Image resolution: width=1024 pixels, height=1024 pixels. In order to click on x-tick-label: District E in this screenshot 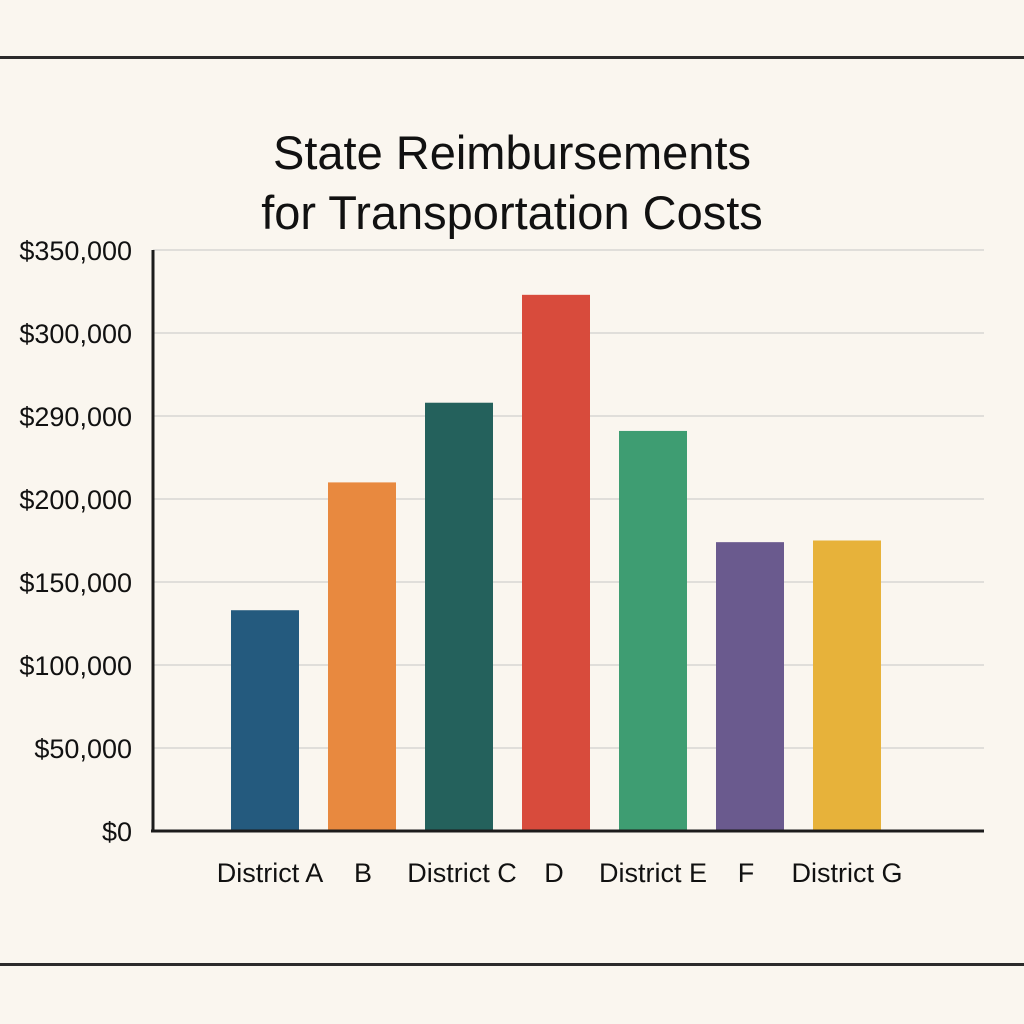, I will do `click(653, 873)`.